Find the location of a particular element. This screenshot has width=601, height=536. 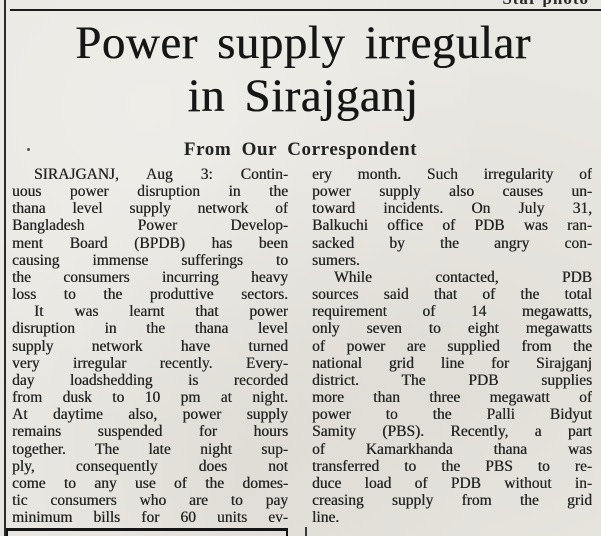

article-line: ply, consequently does not is located at coordinates (150, 466).